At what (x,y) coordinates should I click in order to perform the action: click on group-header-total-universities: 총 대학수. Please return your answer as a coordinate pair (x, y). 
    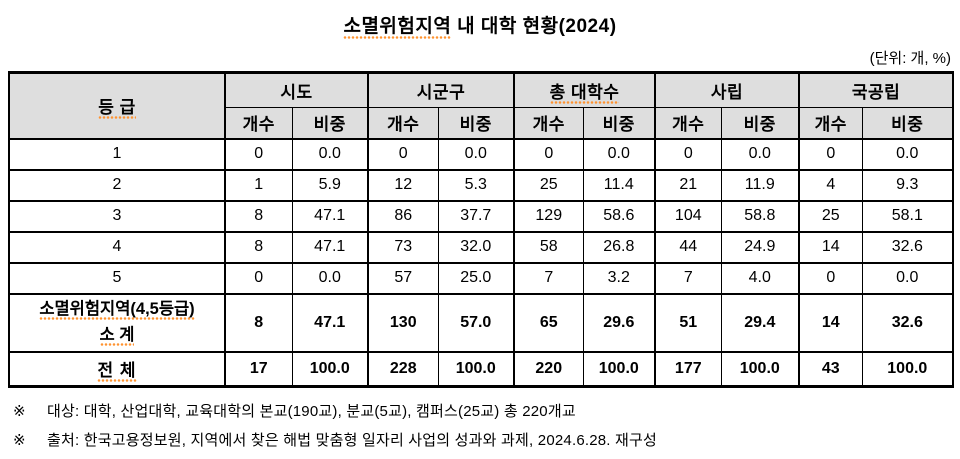
    Looking at the image, I should click on (584, 89).